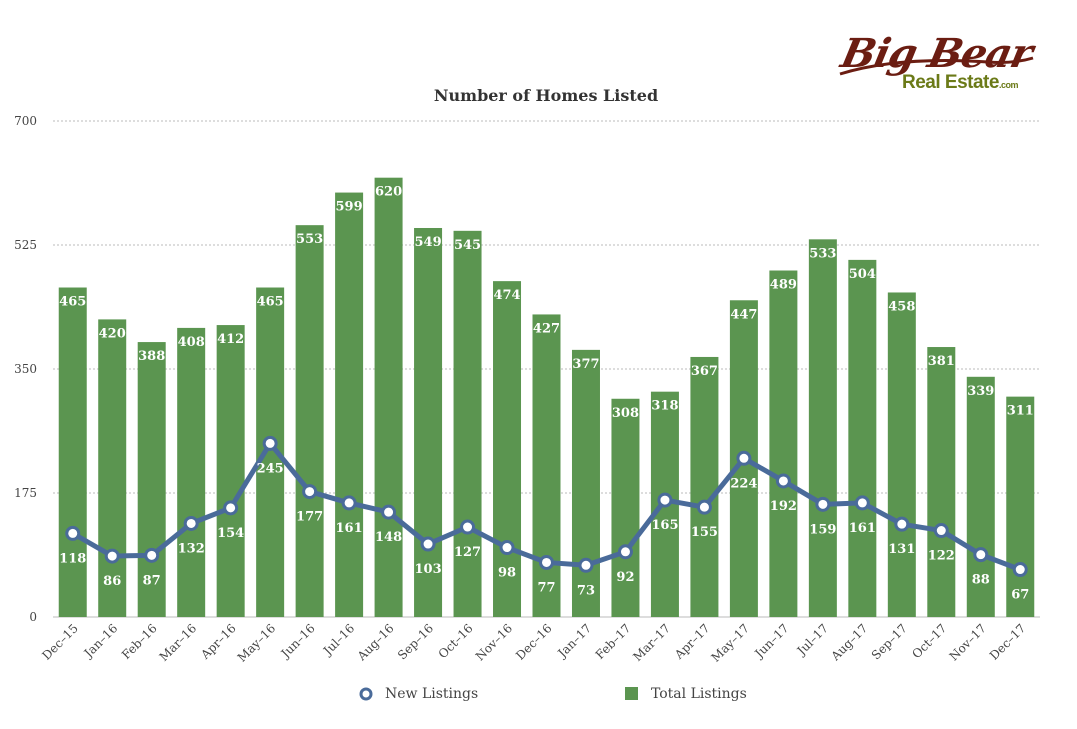 This screenshot has width=1077, height=729. I want to click on point-value-label: 165, so click(664, 525).